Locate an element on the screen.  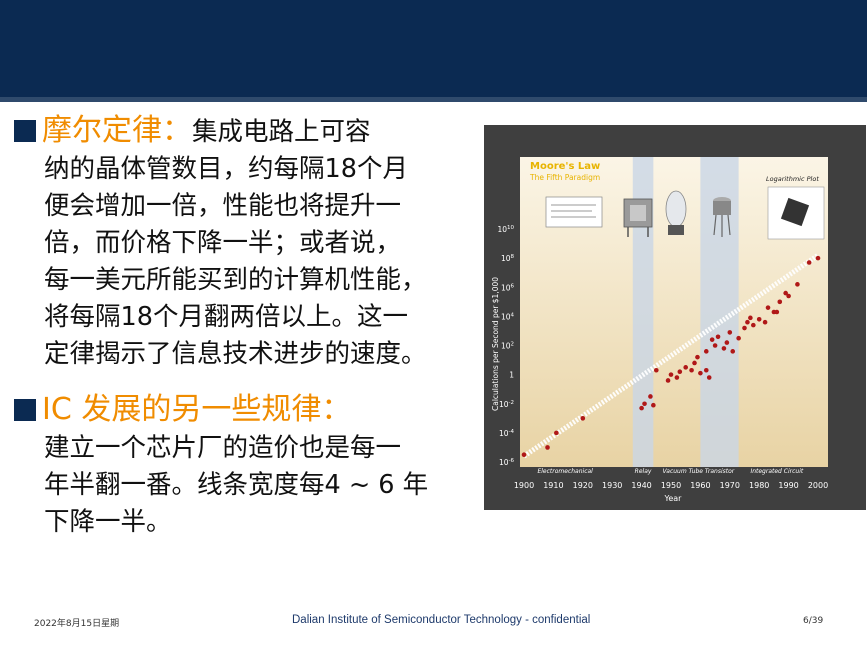
bullet-1-line-0: 集成电路上可容 is located at coordinates (281, 132).